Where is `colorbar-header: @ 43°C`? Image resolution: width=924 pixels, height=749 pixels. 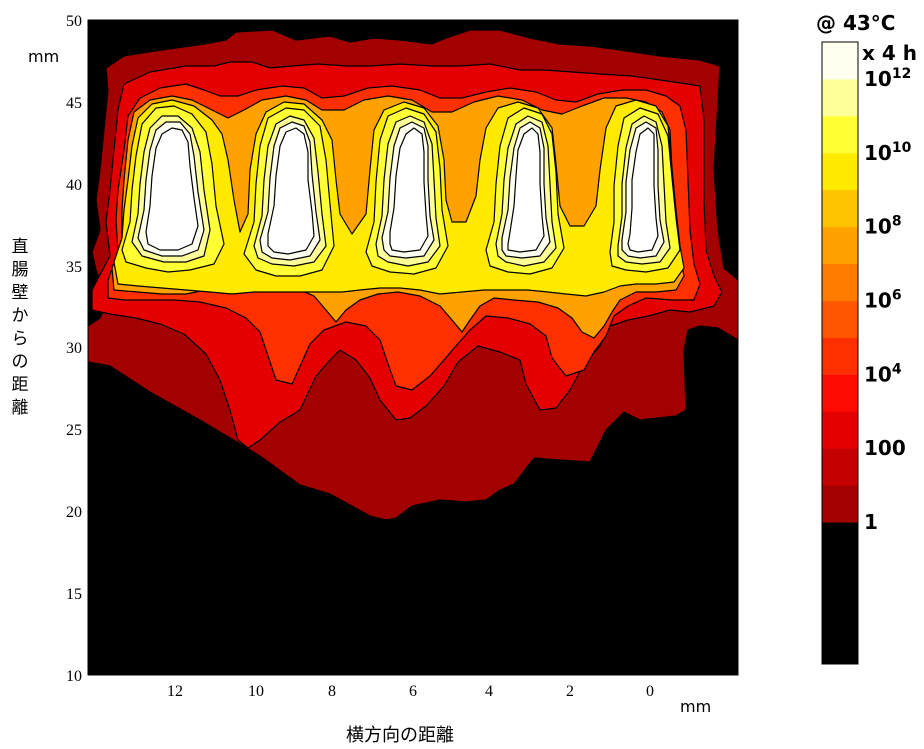 colorbar-header: @ 43°C is located at coordinates (855, 23).